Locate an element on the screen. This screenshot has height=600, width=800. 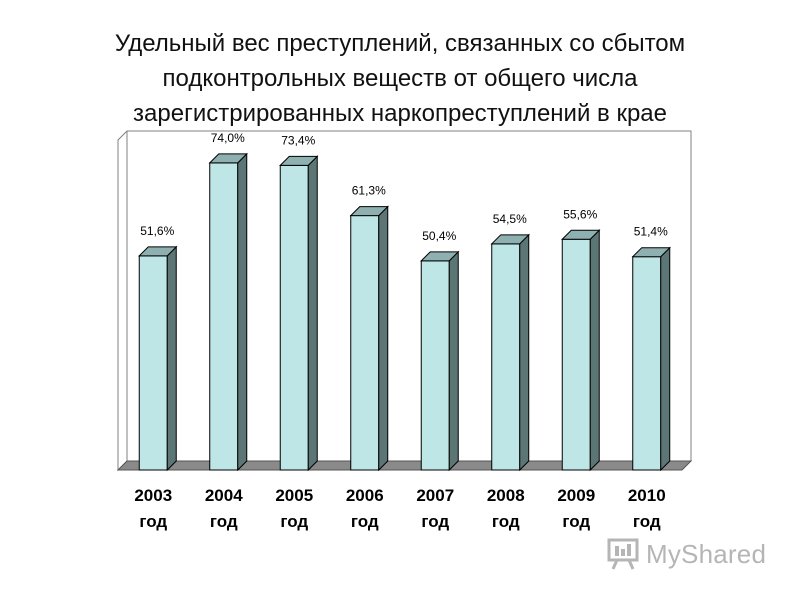
bar-top-2009 is located at coordinates (581, 234).